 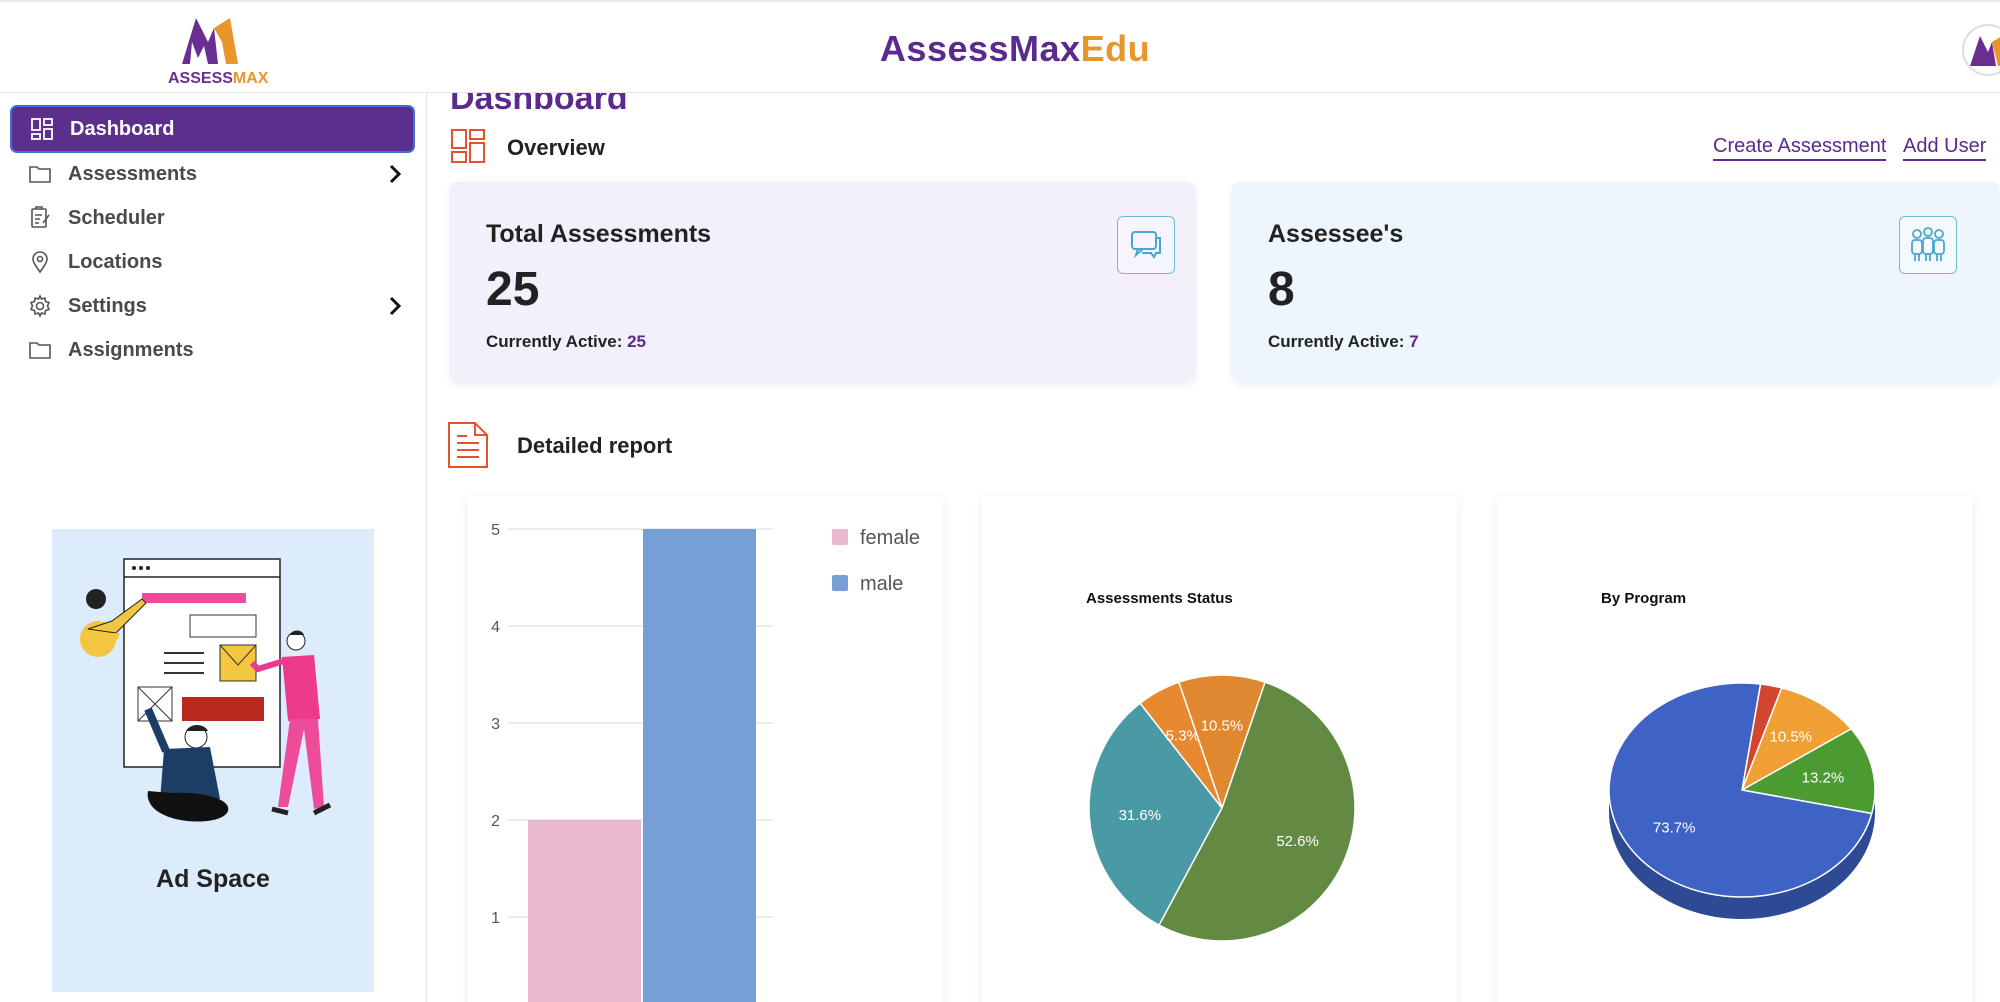 What do you see at coordinates (1140, 815) in the screenshot?
I see `slice-label: 31.6%` at bounding box center [1140, 815].